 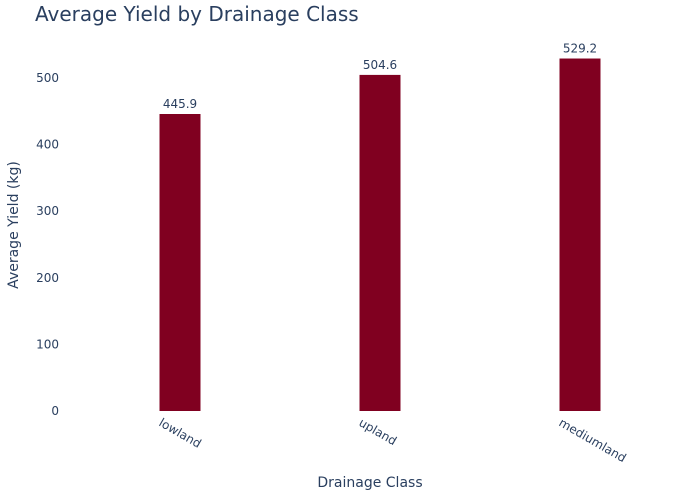 What do you see at coordinates (47, 78) in the screenshot?
I see `y-tick-label: 500` at bounding box center [47, 78].